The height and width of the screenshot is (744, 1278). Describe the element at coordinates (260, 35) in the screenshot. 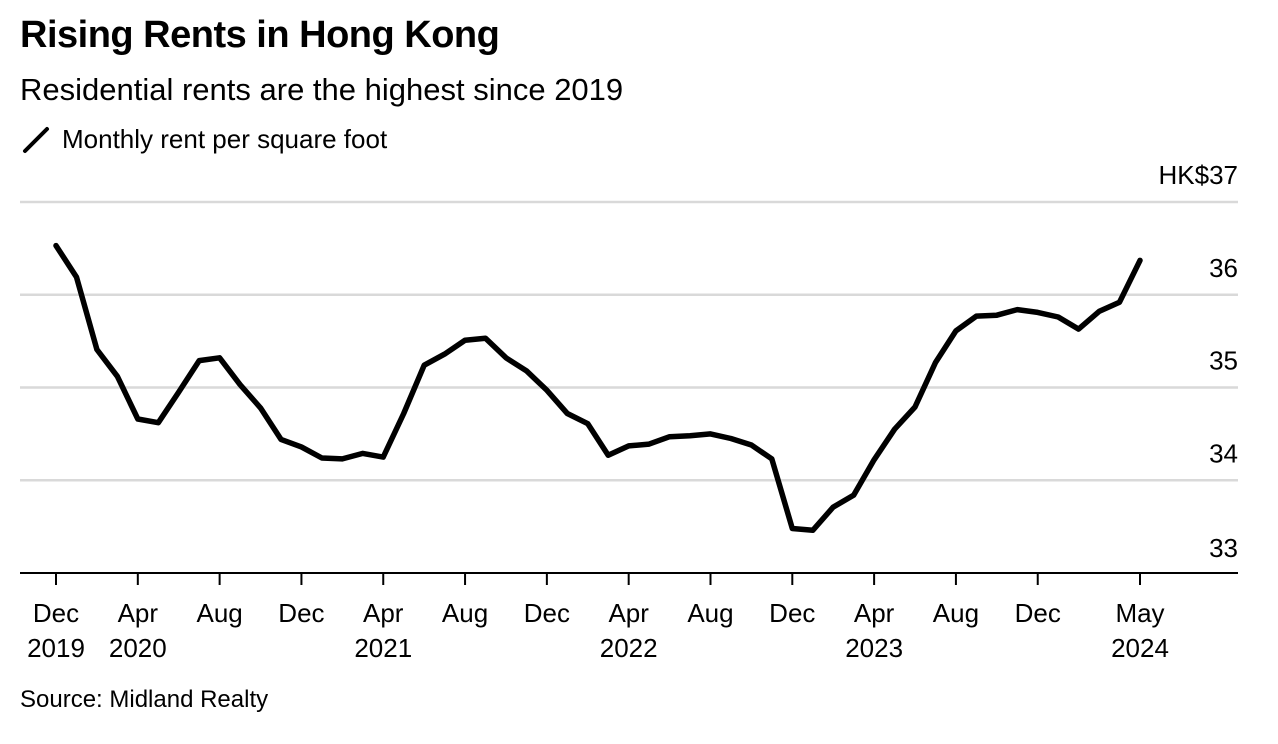

I see `chart-title: Rising Rents in Hong Kong` at that location.